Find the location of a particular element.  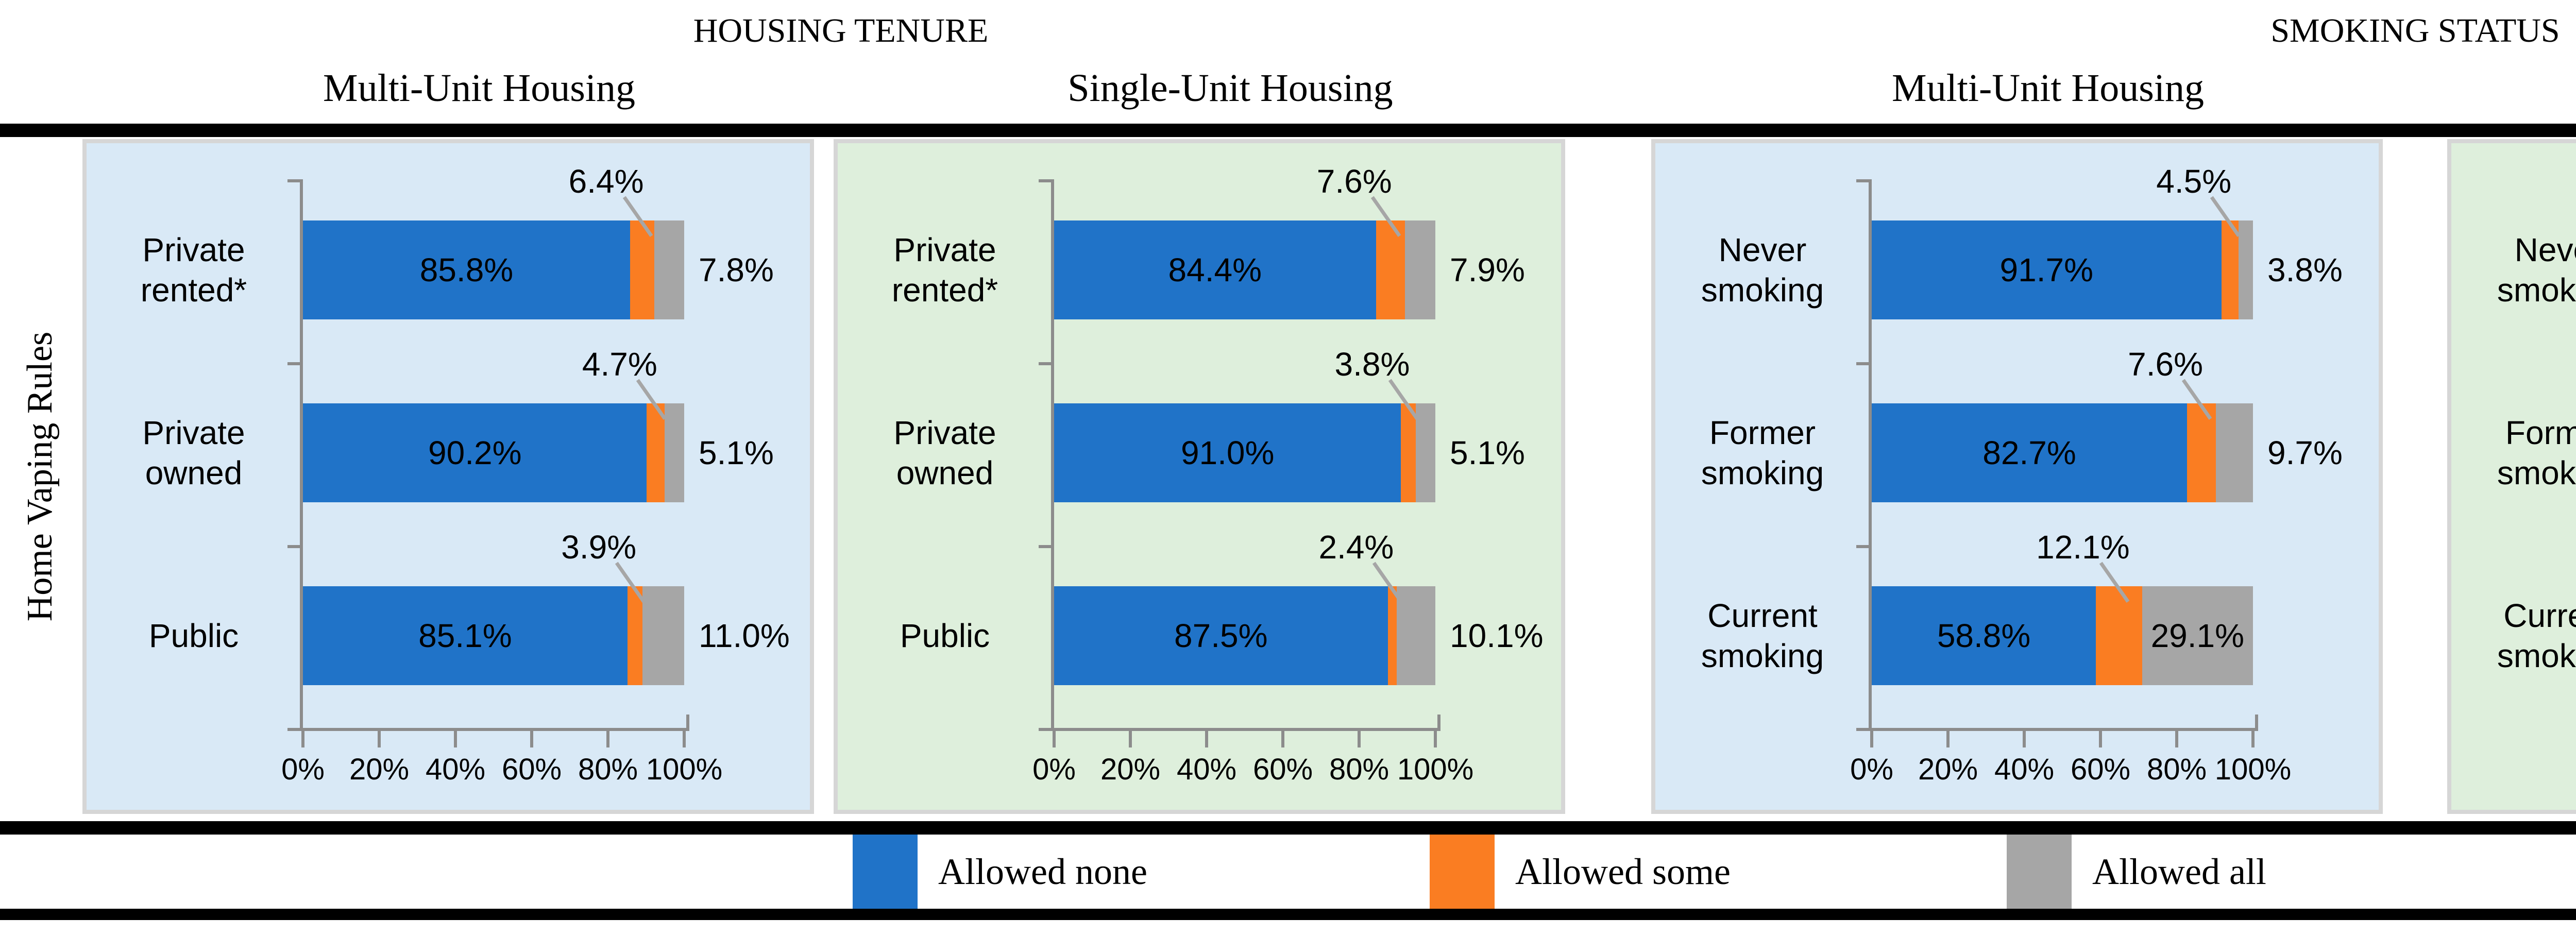

legend-label: Allowed none is located at coordinates (1042, 871).